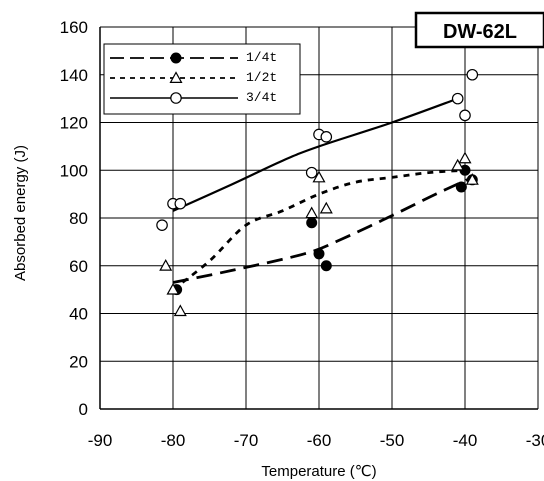 Image resolution: width=544 pixels, height=481 pixels. Describe the element at coordinates (20, 213) in the screenshot. I see `y-axis-title: Absorbed energy (J)` at that location.